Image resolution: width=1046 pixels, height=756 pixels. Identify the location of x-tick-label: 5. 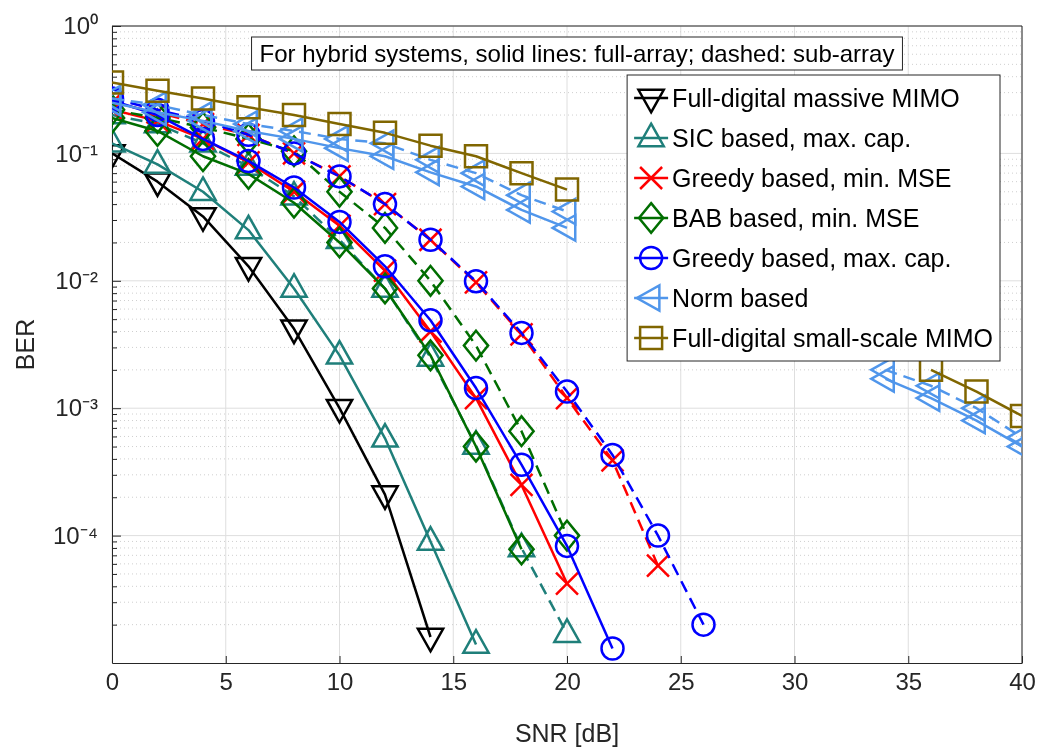
(226, 682).